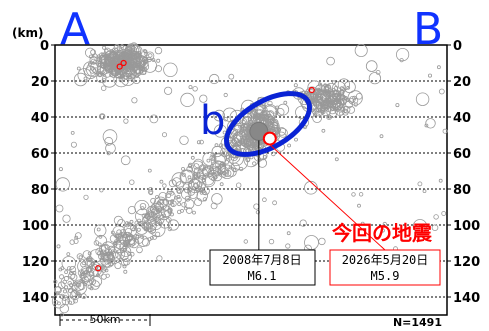  I want to click on tick-label-right: 140, so click(466, 298).